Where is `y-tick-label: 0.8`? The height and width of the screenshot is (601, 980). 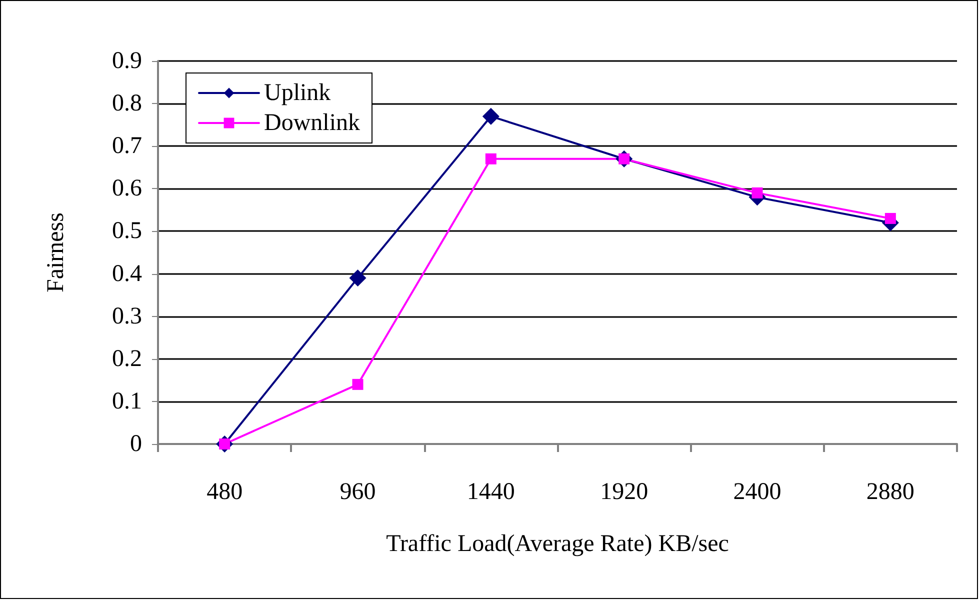 y-tick-label: 0.8 is located at coordinates (127, 103).